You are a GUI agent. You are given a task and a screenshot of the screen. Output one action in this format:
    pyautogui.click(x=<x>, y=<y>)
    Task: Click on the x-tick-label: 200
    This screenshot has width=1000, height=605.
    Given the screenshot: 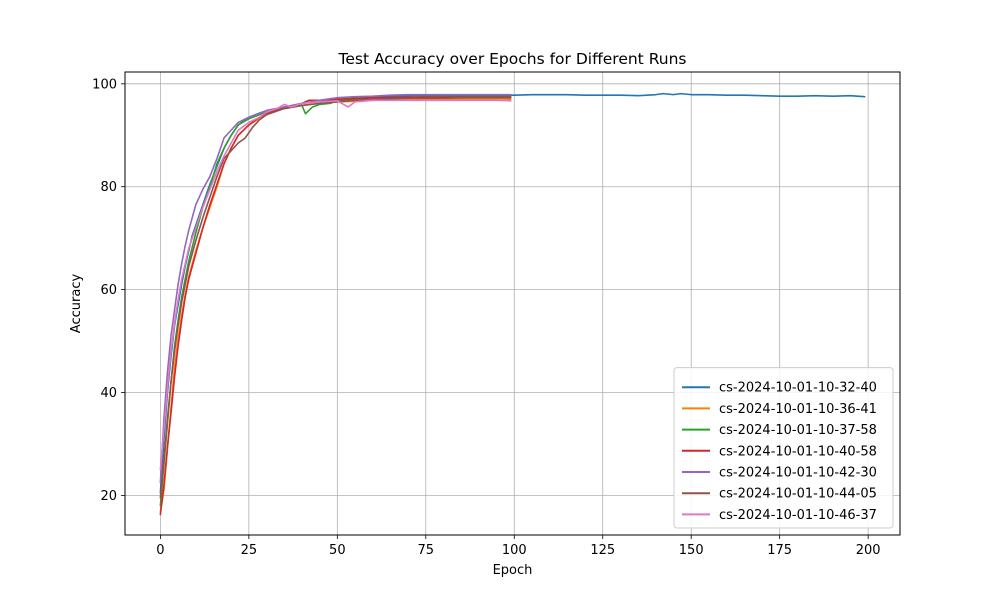 What is the action you would take?
    pyautogui.click(x=868, y=550)
    